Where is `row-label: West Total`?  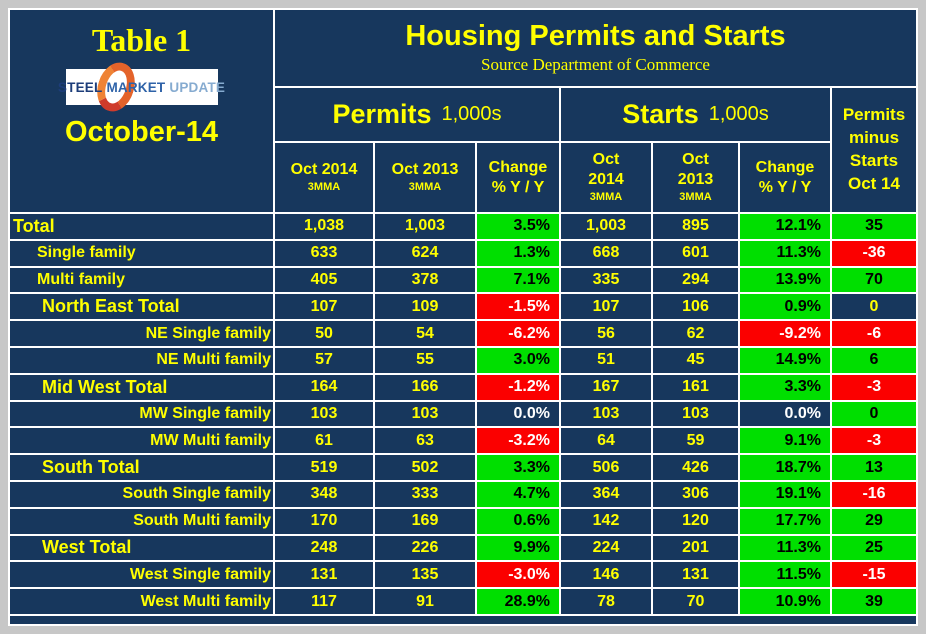 row-label: West Total is located at coordinates (141, 548).